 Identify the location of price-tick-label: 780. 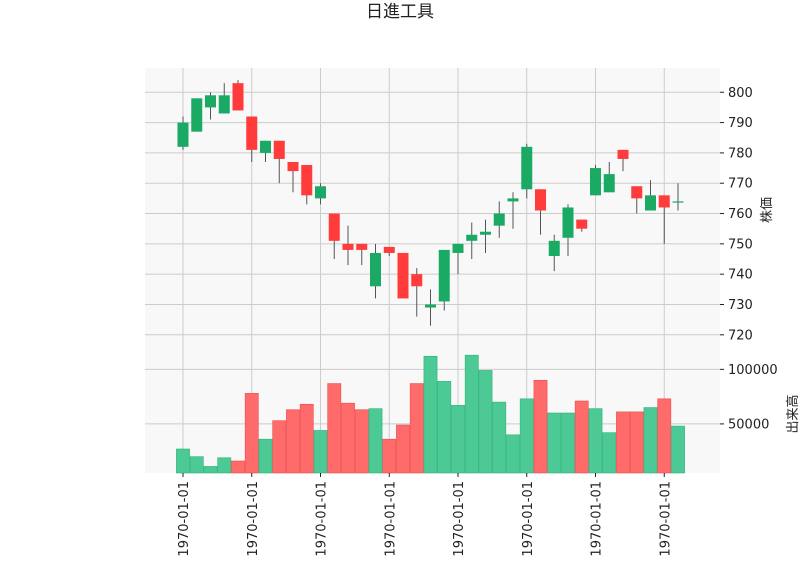
(740, 153).